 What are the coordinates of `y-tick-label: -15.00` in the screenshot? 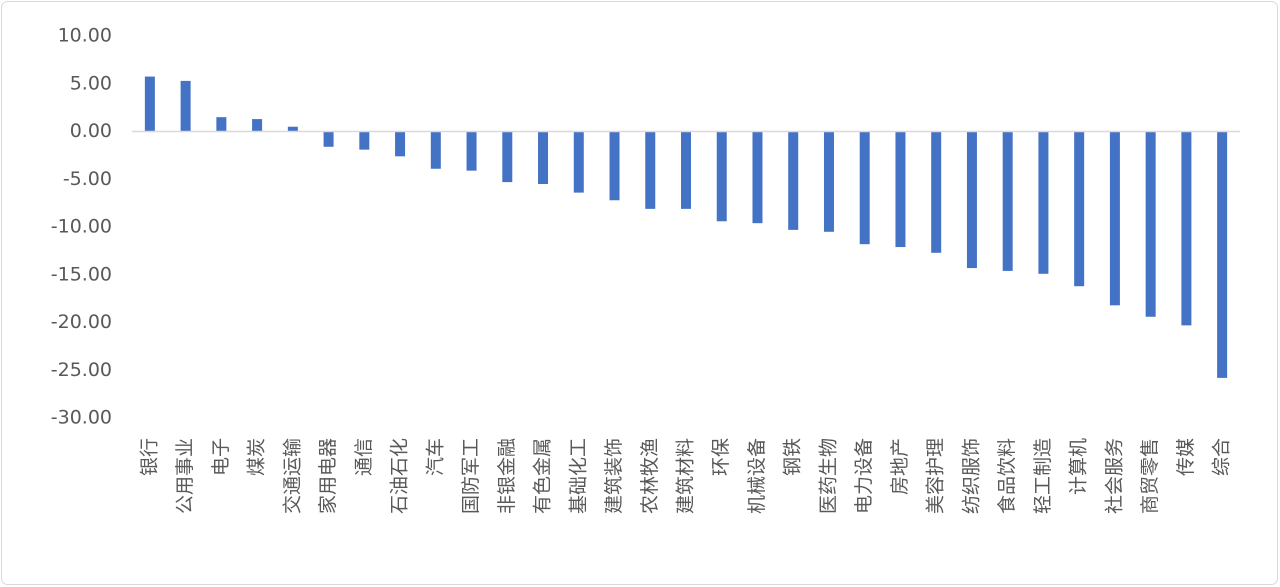 It's located at (81, 274).